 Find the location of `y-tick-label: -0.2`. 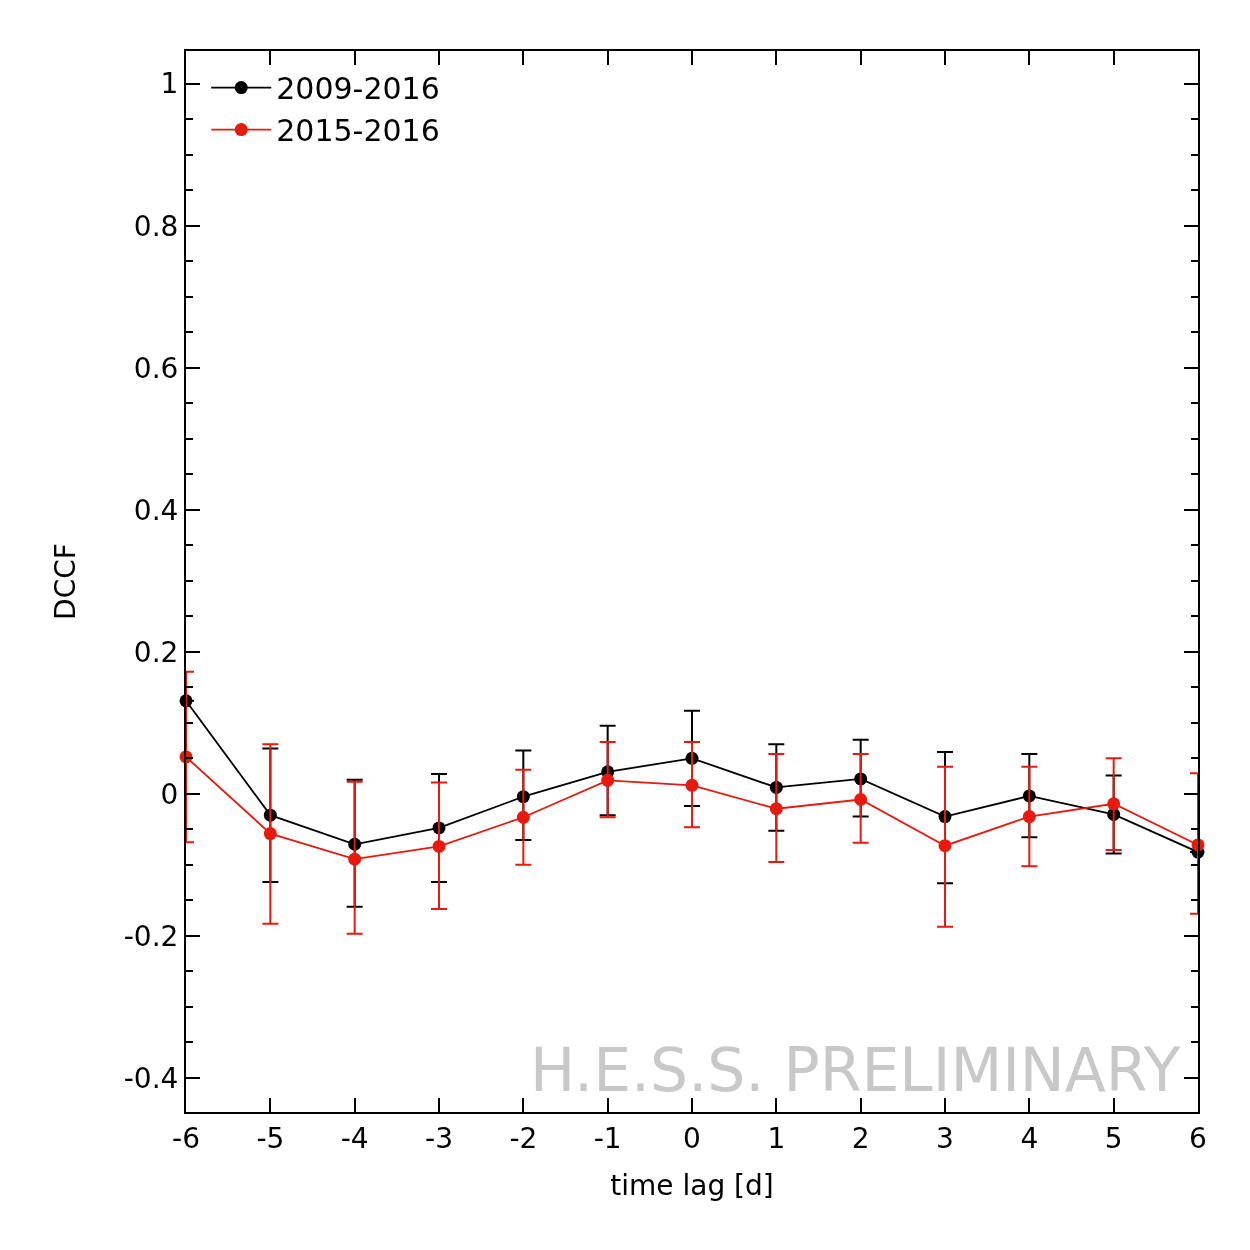

y-tick-label: -0.2 is located at coordinates (151, 936).